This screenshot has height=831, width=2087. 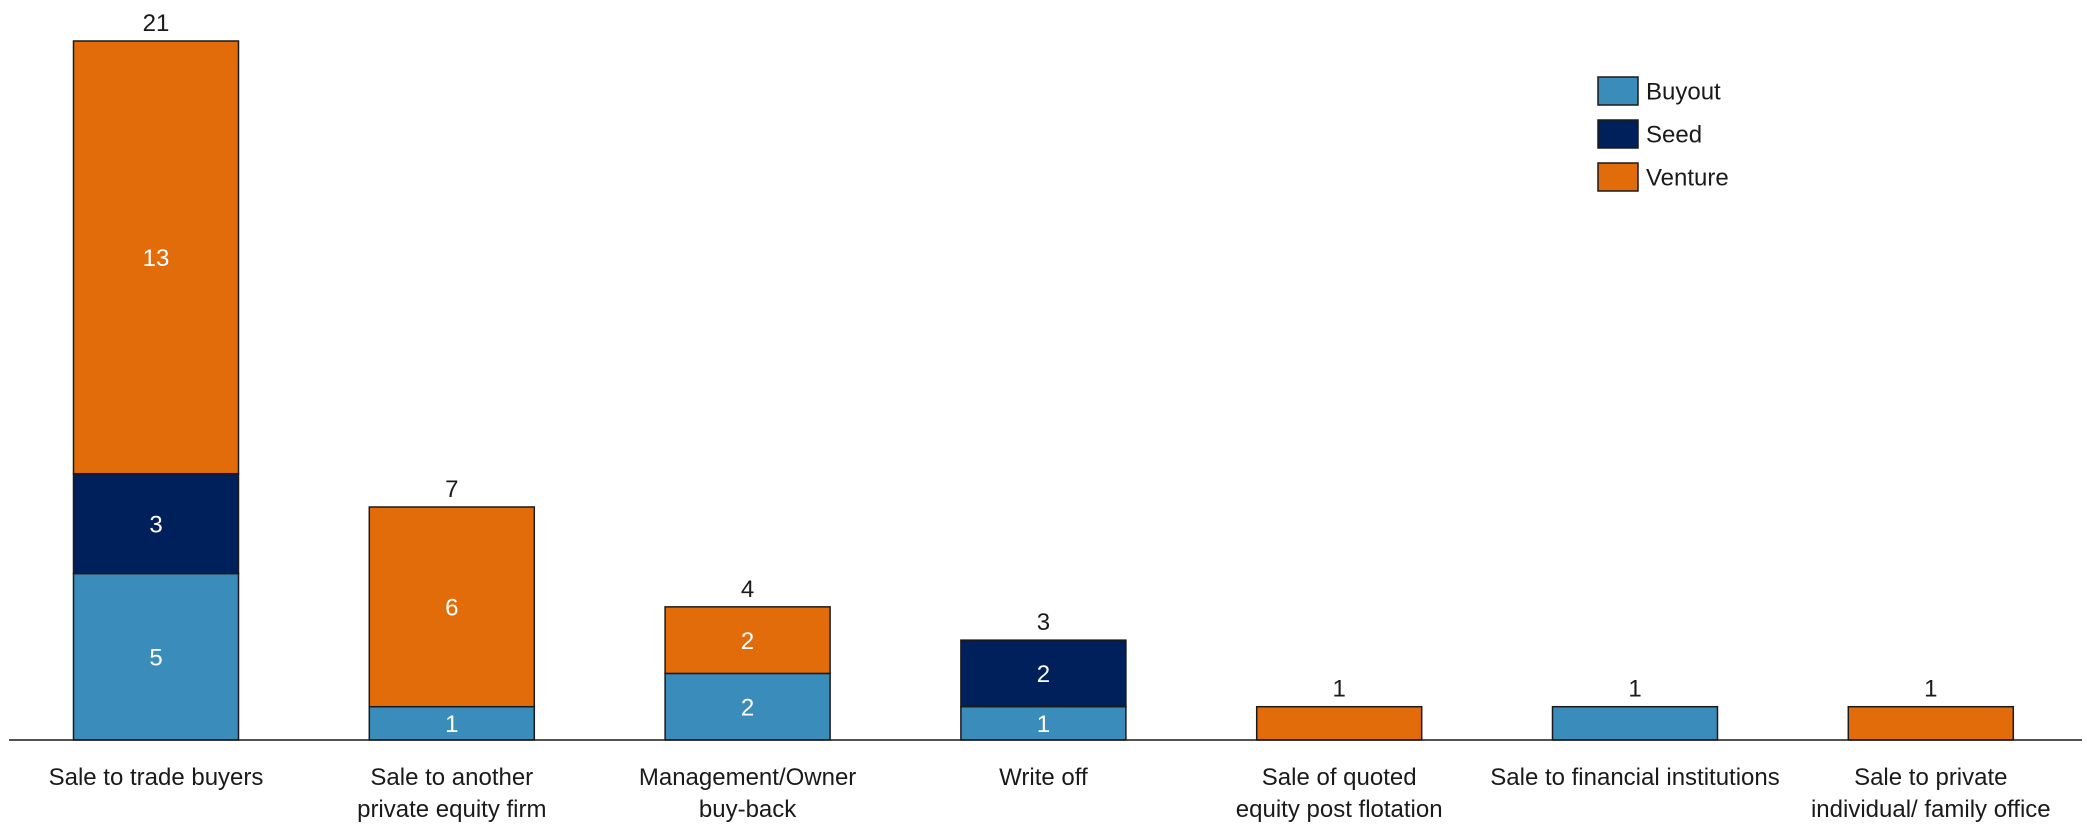 What do you see at coordinates (451, 489) in the screenshot?
I see `total-value-label: 7` at bounding box center [451, 489].